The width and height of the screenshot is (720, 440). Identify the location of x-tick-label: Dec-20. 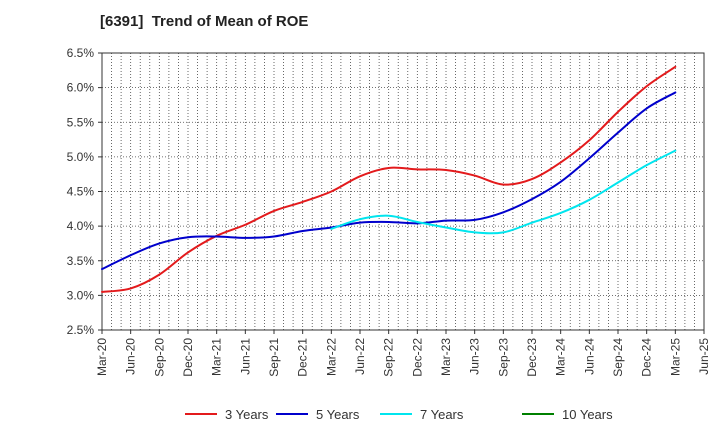
(188, 357).